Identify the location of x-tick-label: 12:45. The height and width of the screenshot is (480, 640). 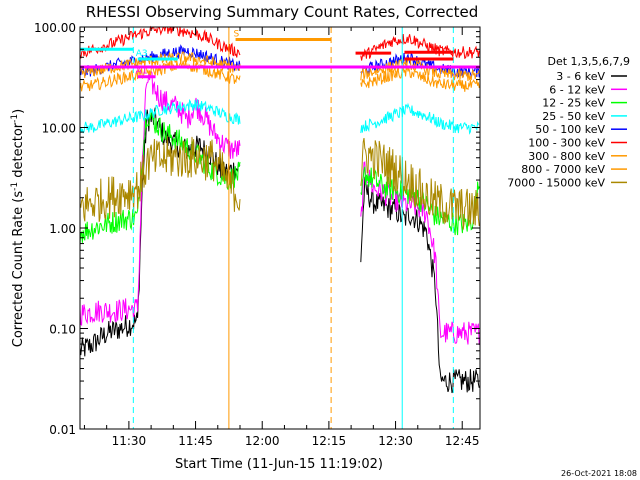
(462, 441).